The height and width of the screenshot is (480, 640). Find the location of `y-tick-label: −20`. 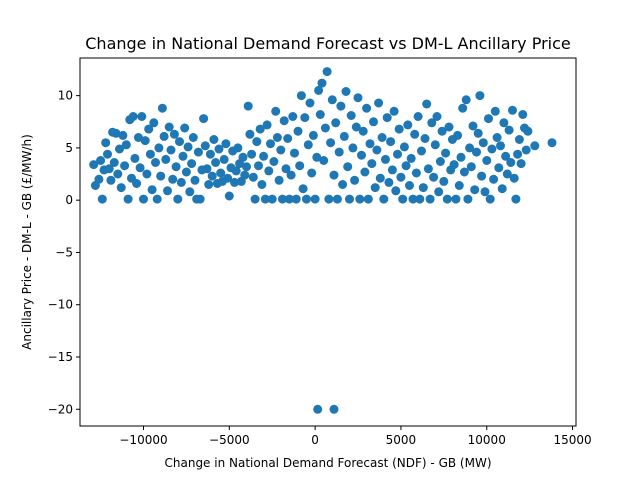

y-tick-label: −20 is located at coordinates (60, 409).